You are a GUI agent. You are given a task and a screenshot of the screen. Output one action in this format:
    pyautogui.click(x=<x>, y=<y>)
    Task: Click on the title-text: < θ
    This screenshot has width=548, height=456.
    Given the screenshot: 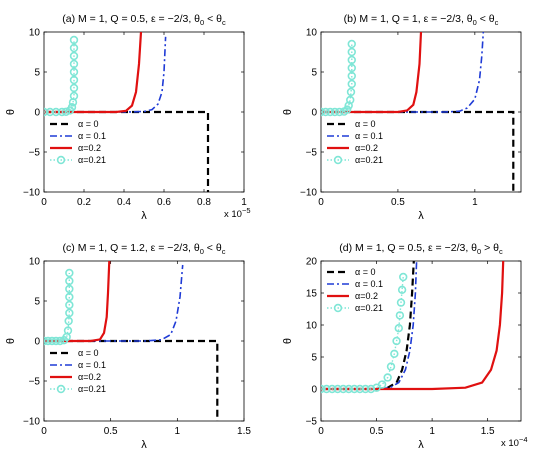 What is the action you would take?
    pyautogui.click(x=486, y=19)
    